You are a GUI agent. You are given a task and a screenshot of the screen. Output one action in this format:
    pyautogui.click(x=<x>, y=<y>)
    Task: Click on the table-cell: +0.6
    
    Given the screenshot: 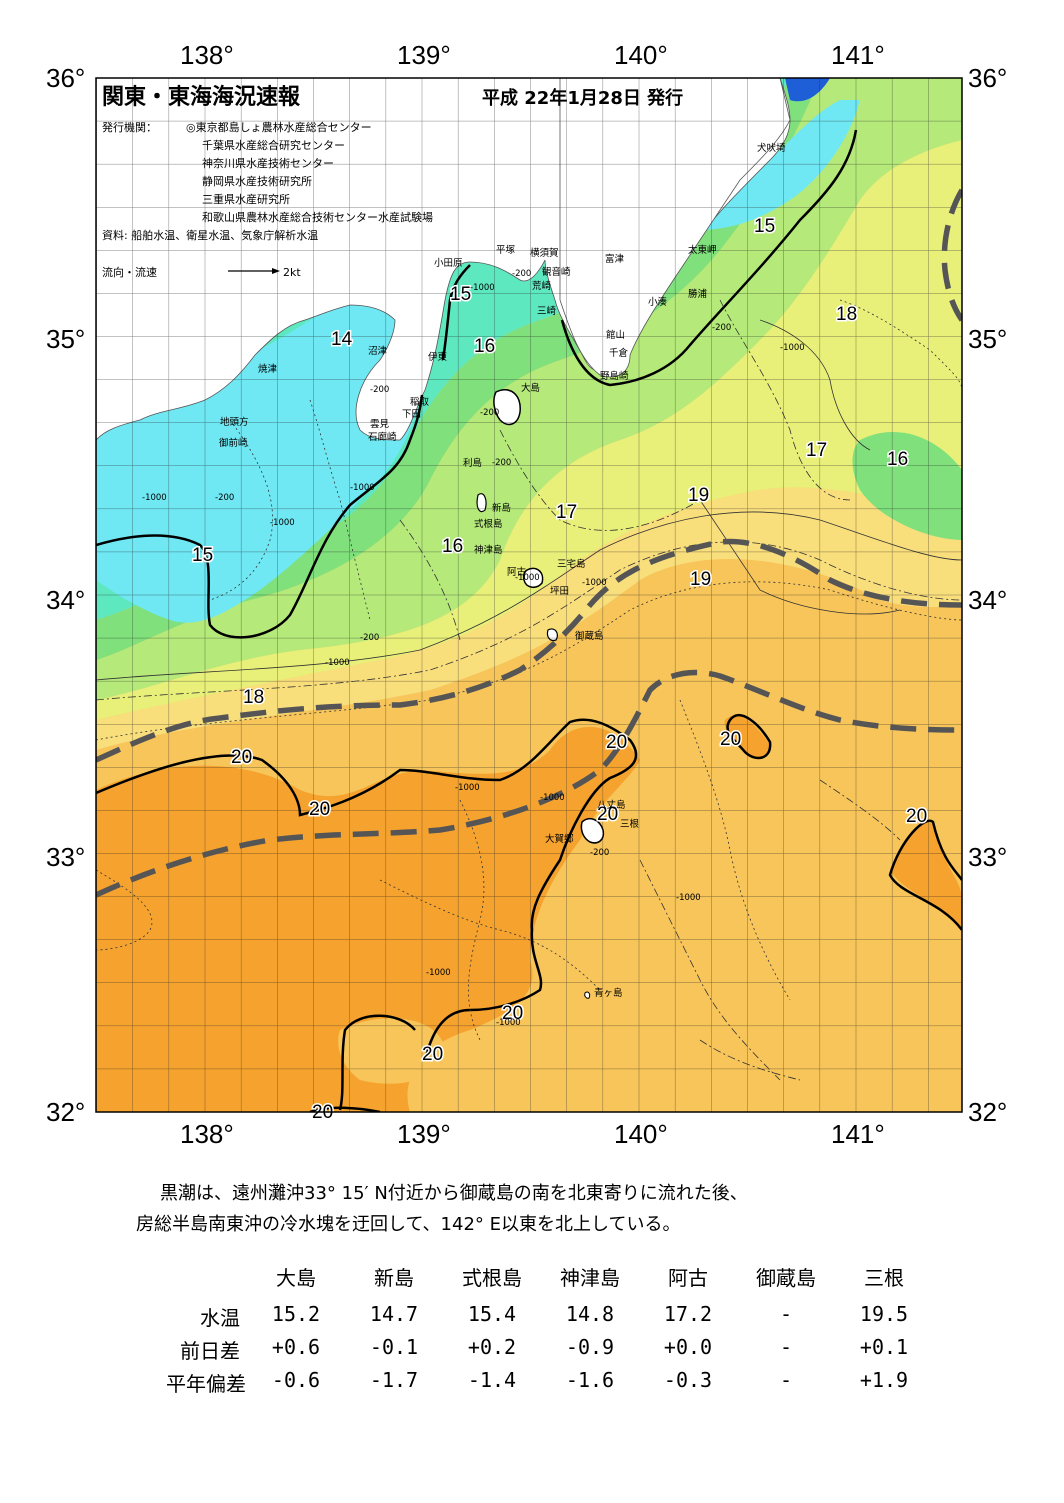 What is the action you would take?
    pyautogui.click(x=296, y=1347)
    